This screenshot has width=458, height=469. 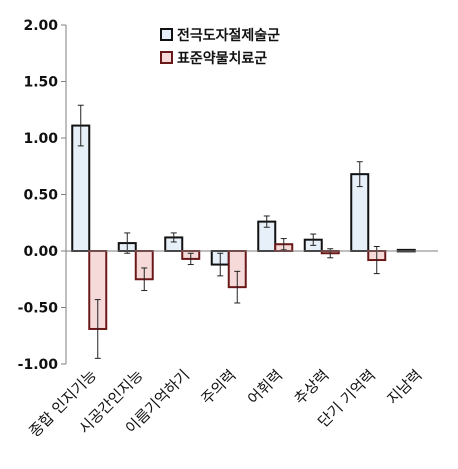 What do you see at coordinates (40, 139) in the screenshot?
I see `y-tick-label: 1.00` at bounding box center [40, 139].